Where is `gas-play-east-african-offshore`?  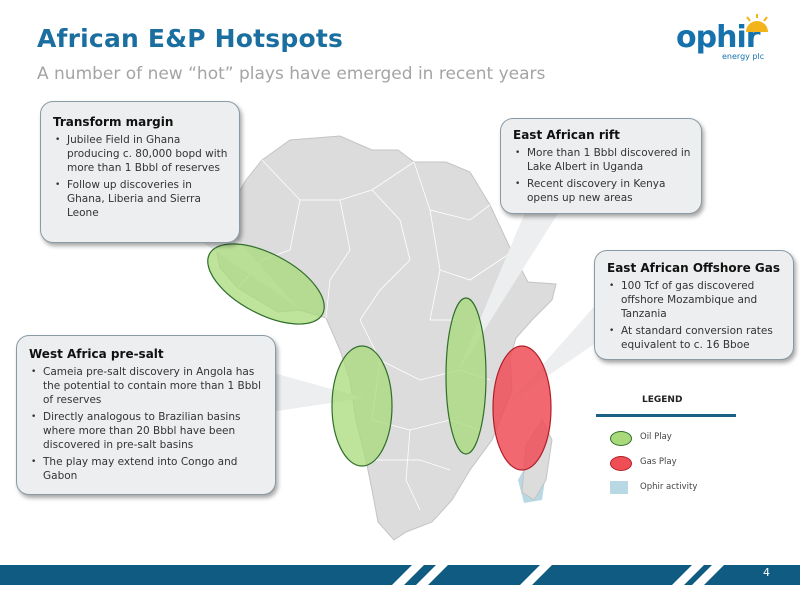 gas-play-east-african-offshore is located at coordinates (522, 408).